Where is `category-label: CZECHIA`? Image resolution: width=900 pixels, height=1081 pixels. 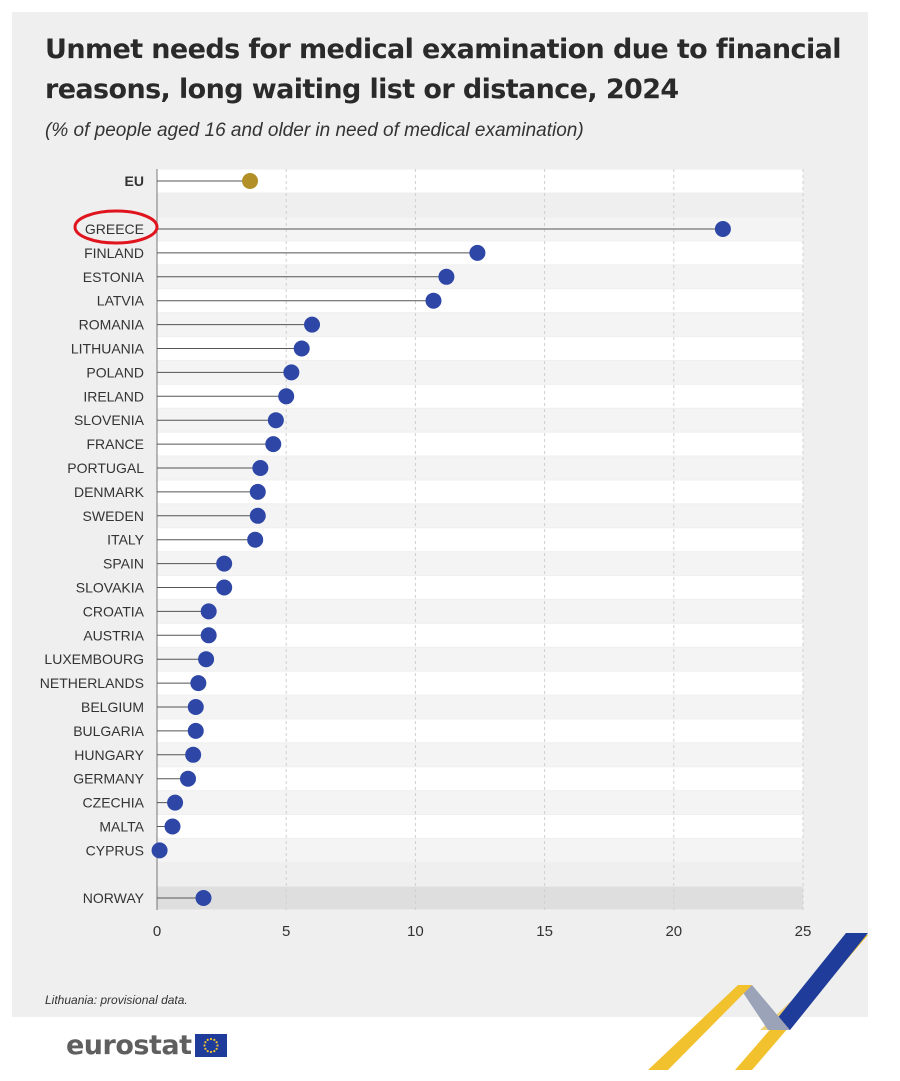
category-label: CZECHIA is located at coordinates (114, 803).